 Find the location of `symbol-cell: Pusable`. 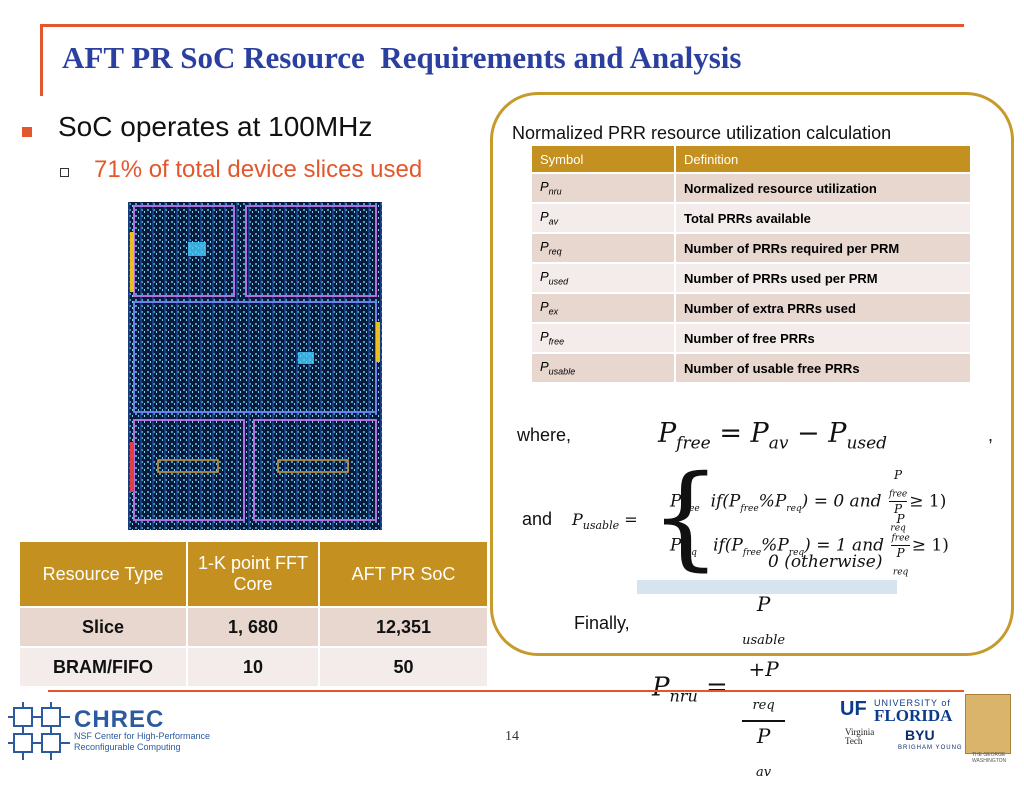

symbol-cell: Pusable is located at coordinates (604, 367).